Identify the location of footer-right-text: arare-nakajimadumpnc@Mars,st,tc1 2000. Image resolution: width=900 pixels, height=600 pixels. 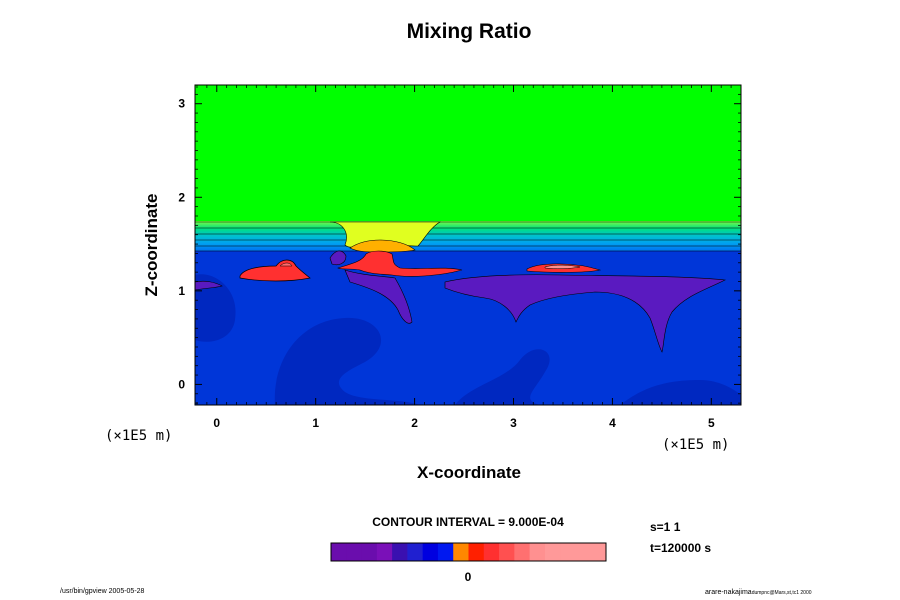
(758, 592).